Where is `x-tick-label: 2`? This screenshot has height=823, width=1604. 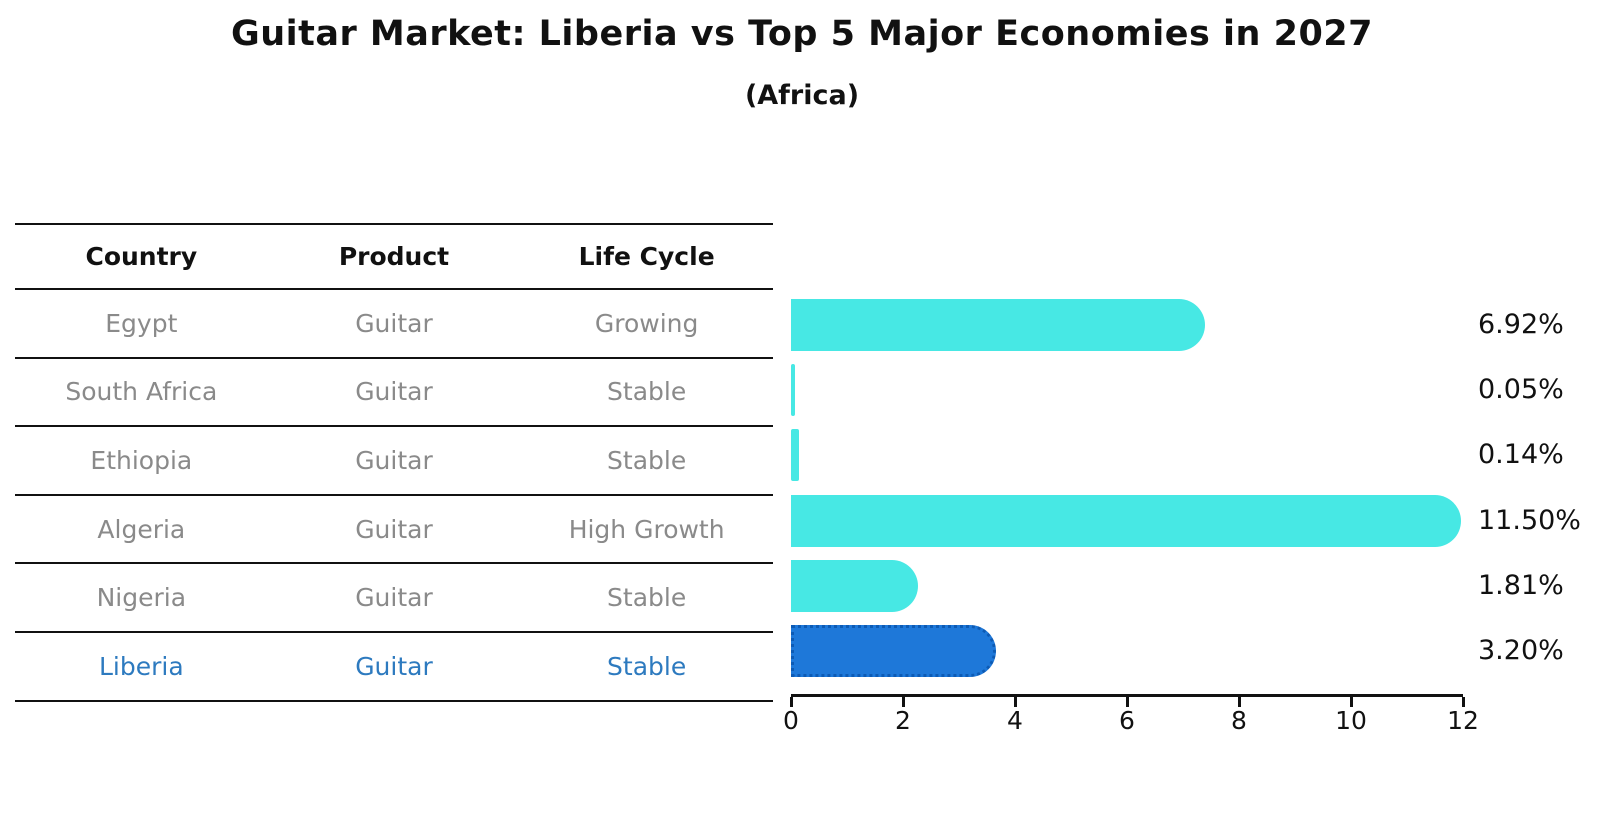
x-tick-label: 2 is located at coordinates (903, 720).